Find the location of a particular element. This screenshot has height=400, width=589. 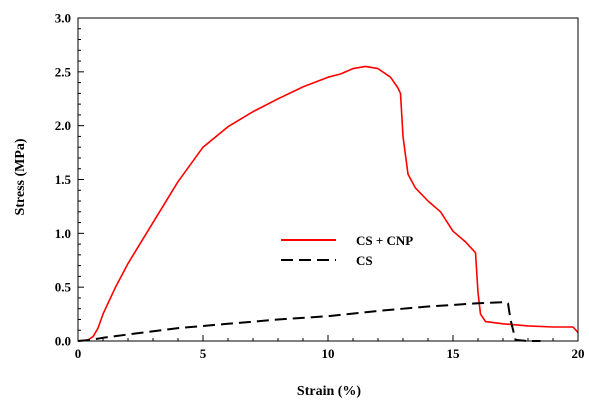

x-tick-label: 20 is located at coordinates (578, 353).